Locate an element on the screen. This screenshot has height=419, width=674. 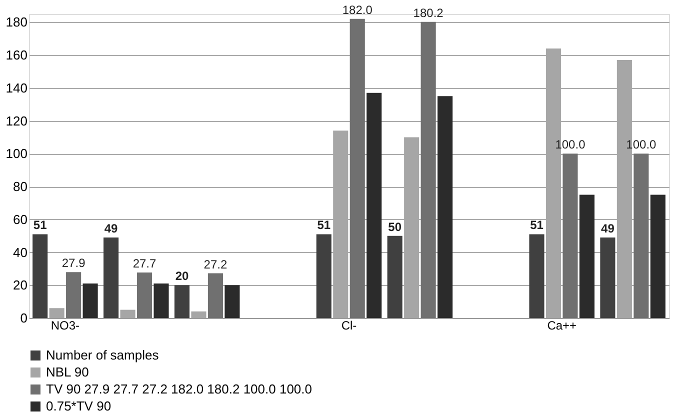
y-tick-label: 180 is located at coordinates (17, 22).